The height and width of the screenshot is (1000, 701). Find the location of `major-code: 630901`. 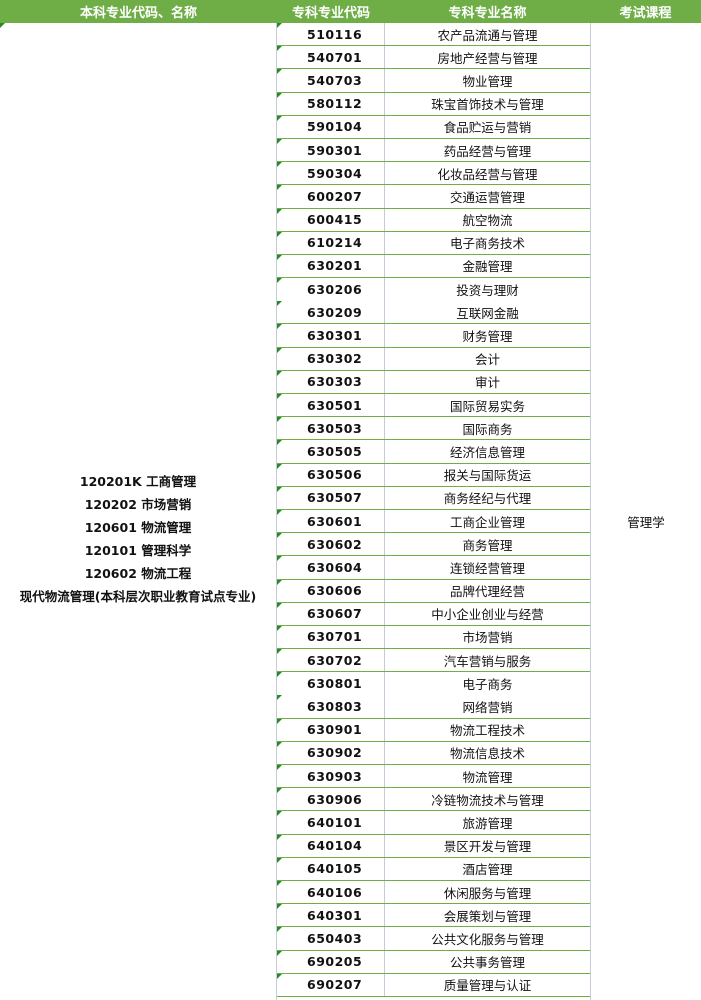

major-code: 630901 is located at coordinates (331, 729).